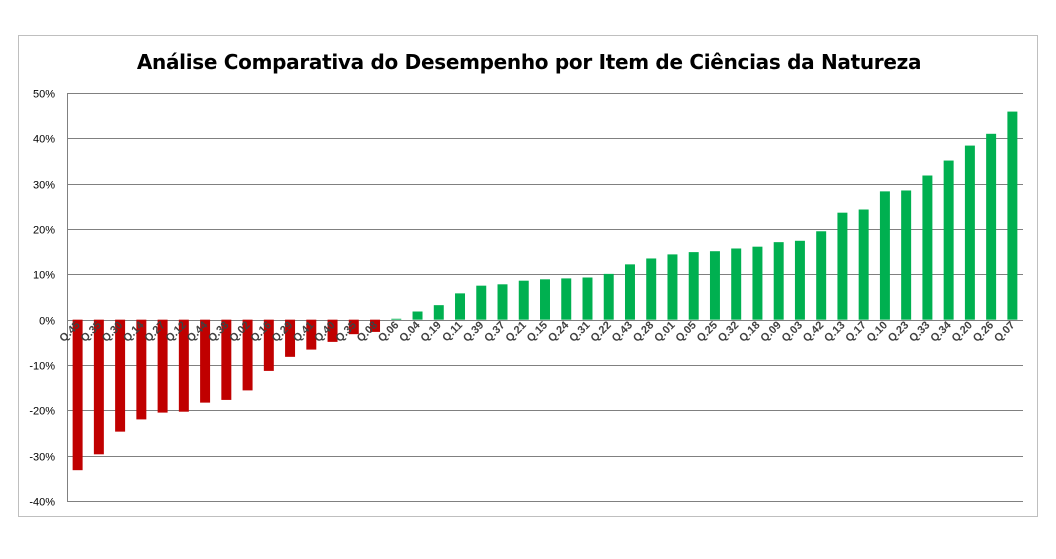 The width and height of the screenshot is (1056, 559). I want to click on x-tick-label: Q.24, so click(559, 332).